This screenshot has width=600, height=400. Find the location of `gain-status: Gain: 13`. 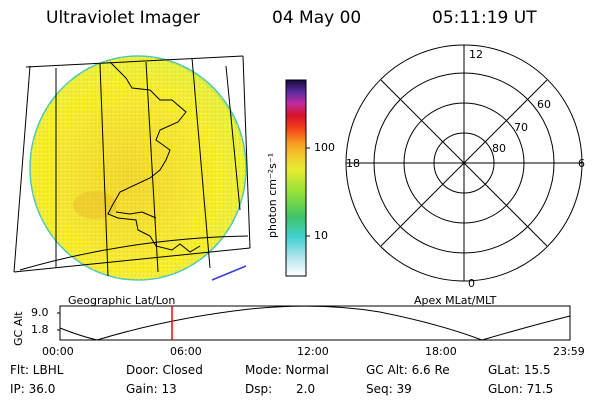

gain-status: Gain: 13 is located at coordinates (151, 389).